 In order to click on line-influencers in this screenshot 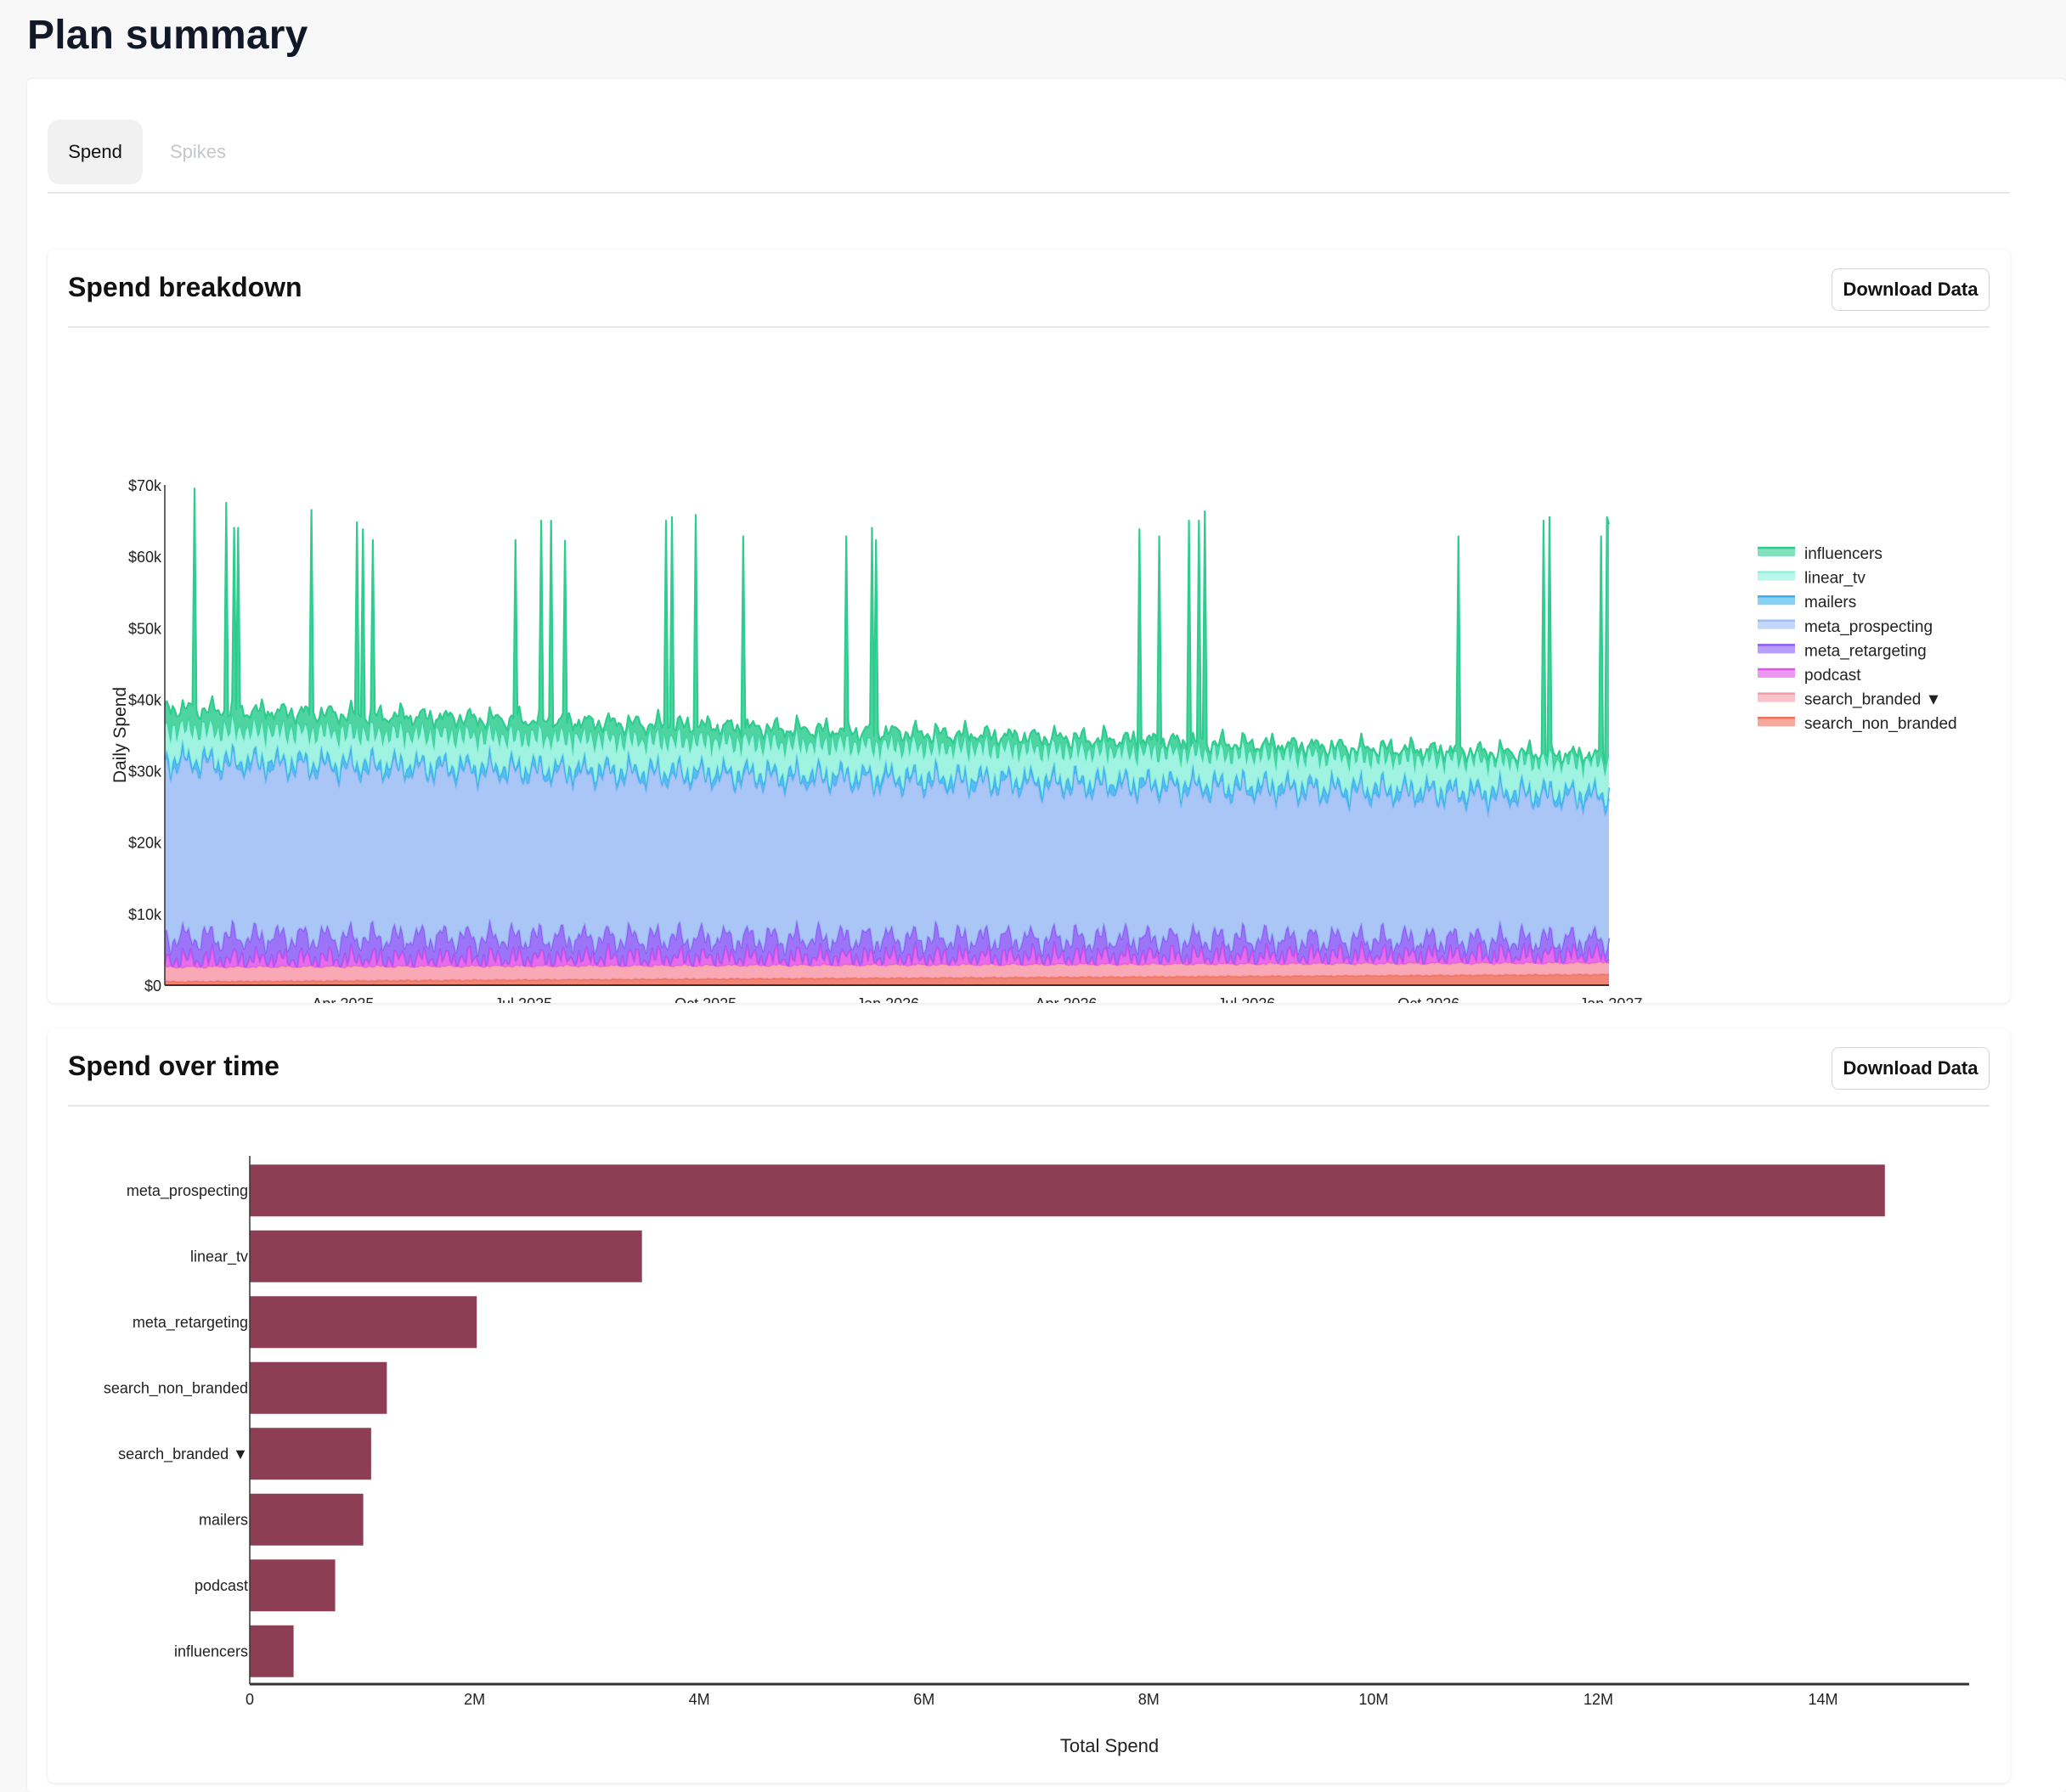, I will do `click(887, 626)`.